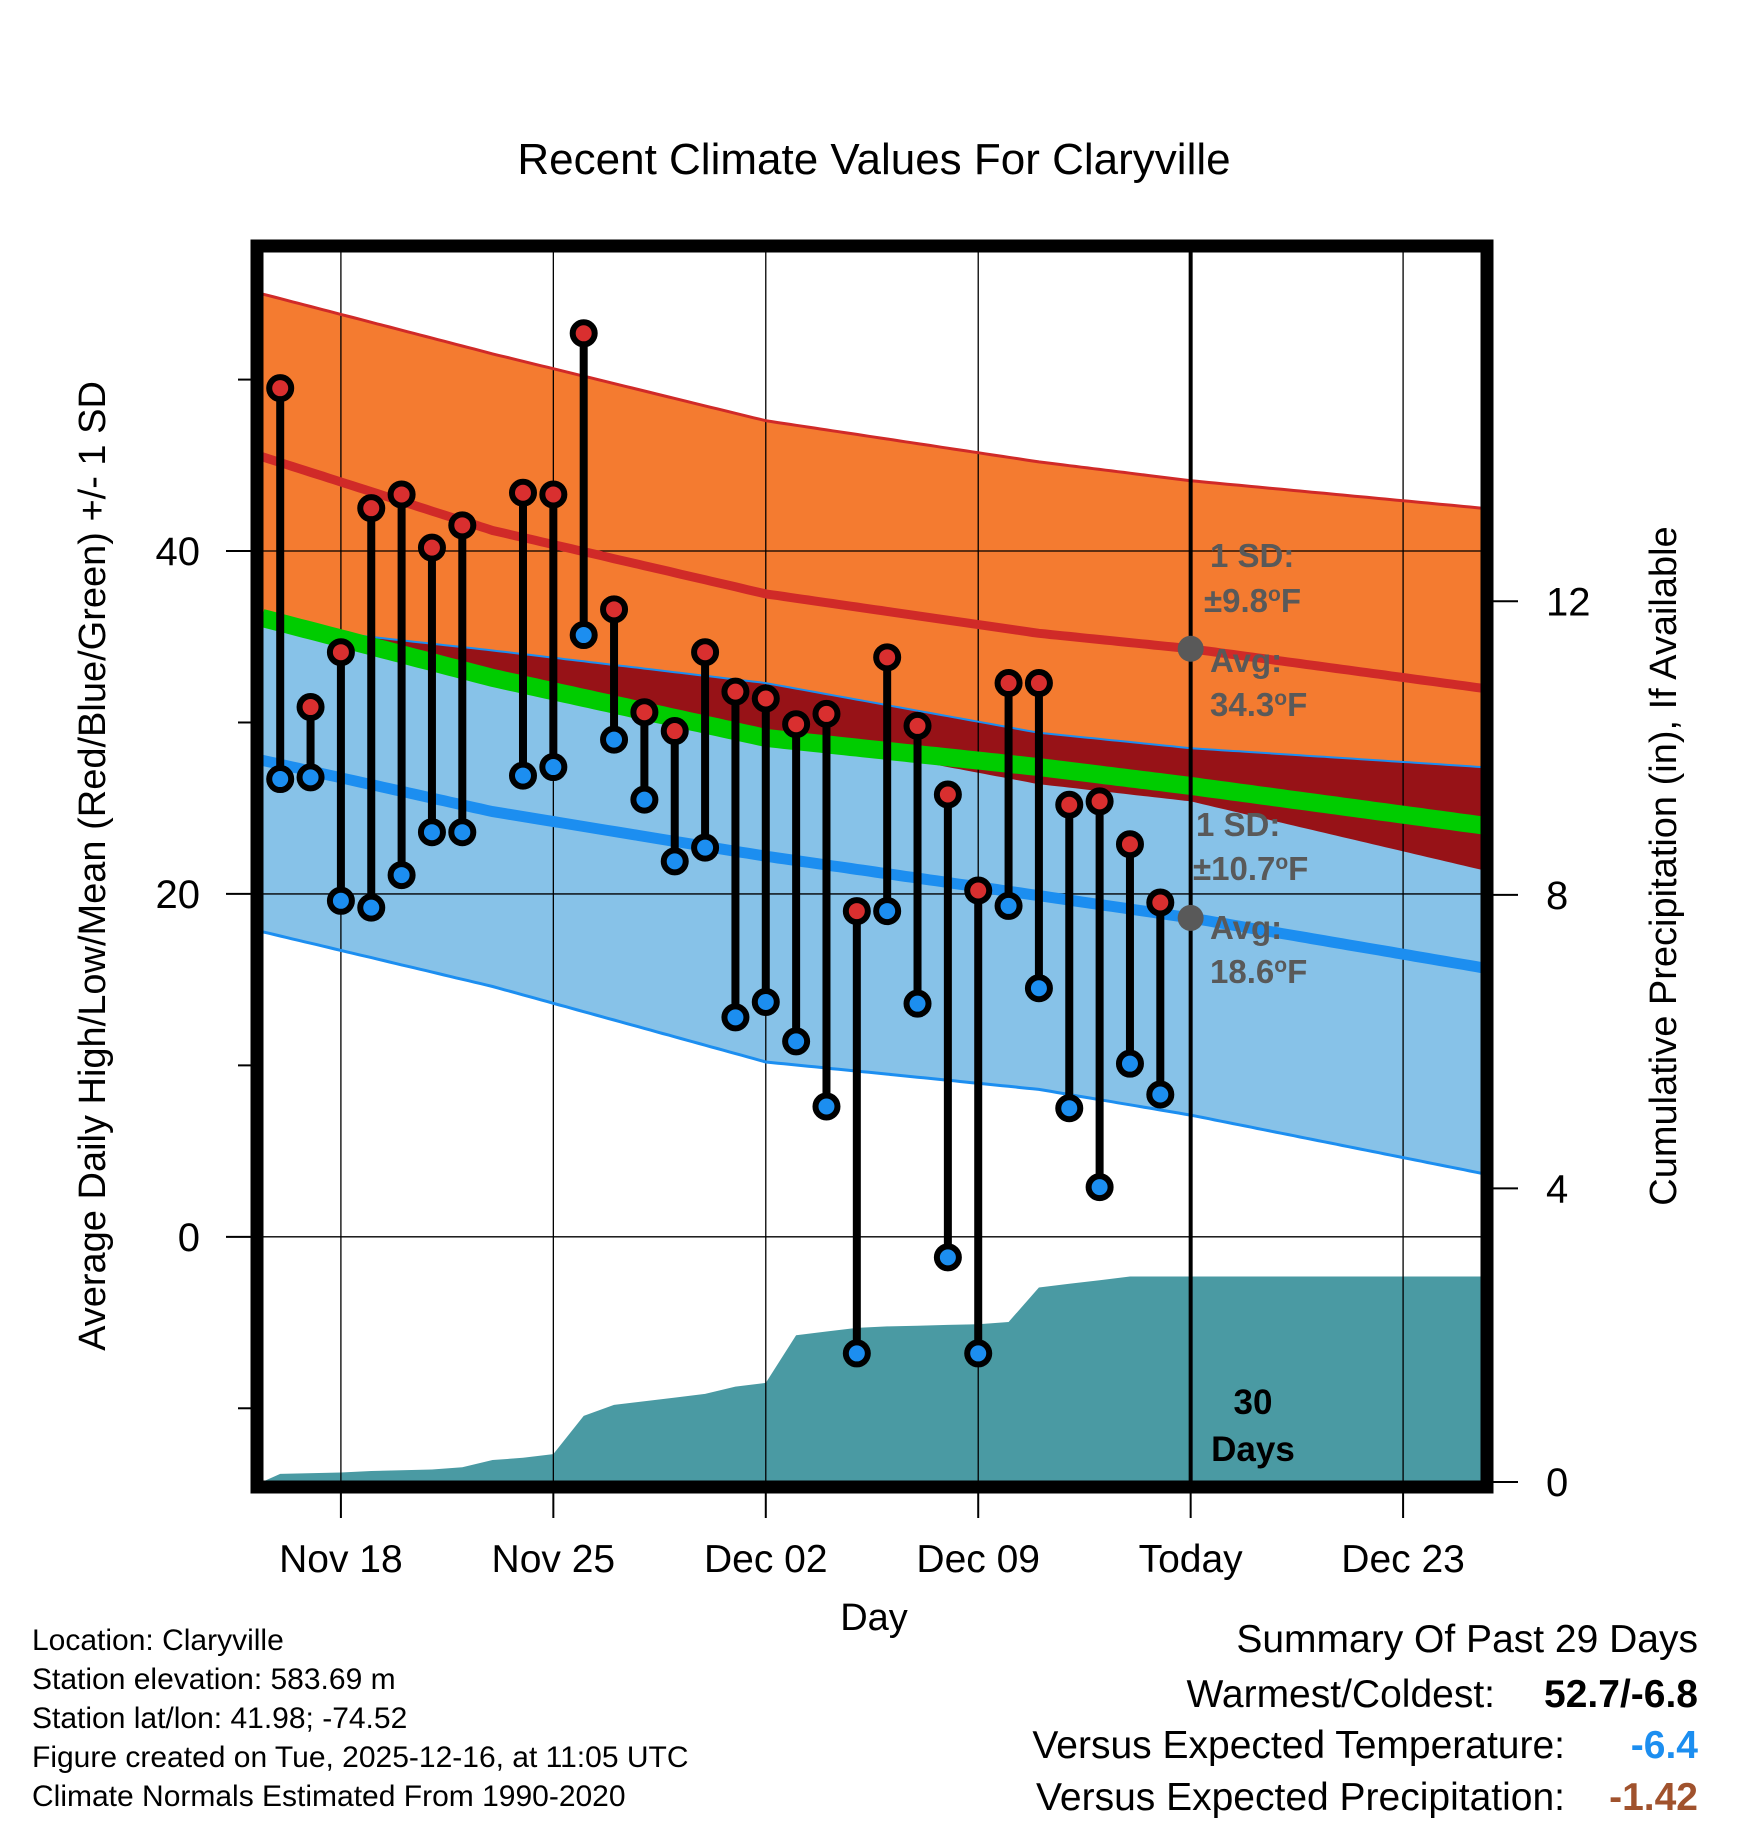  I want to click on low-sd-label: 1 SD:, so click(1238, 824).